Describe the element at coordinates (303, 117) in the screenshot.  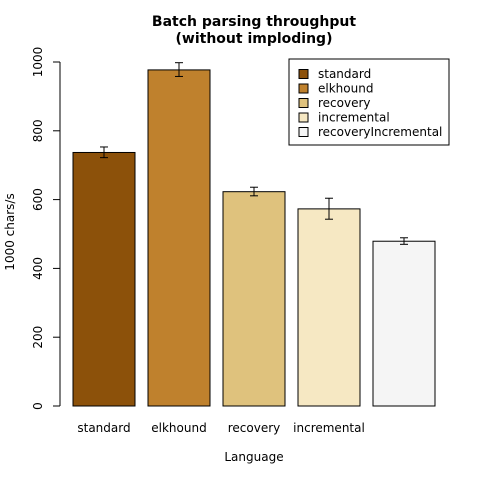
I see `legend-swatch-incremental` at that location.